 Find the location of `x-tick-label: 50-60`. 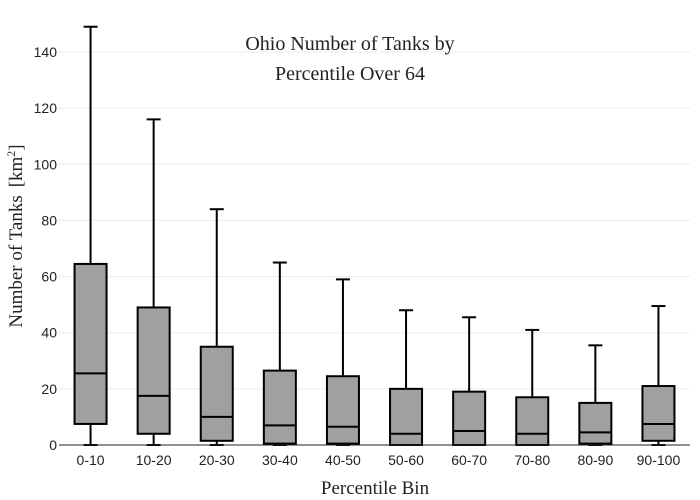

x-tick-label: 50-60 is located at coordinates (406, 460).